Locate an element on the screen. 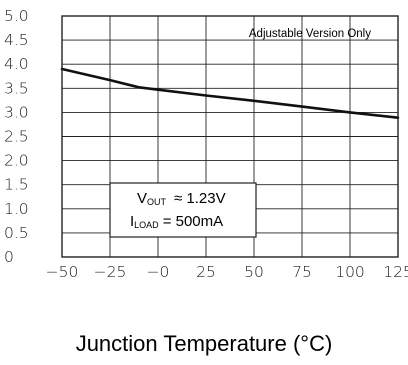  conditions-box: VOUT ≈ 1.23V ILOAD = 500mA is located at coordinates (183, 210).